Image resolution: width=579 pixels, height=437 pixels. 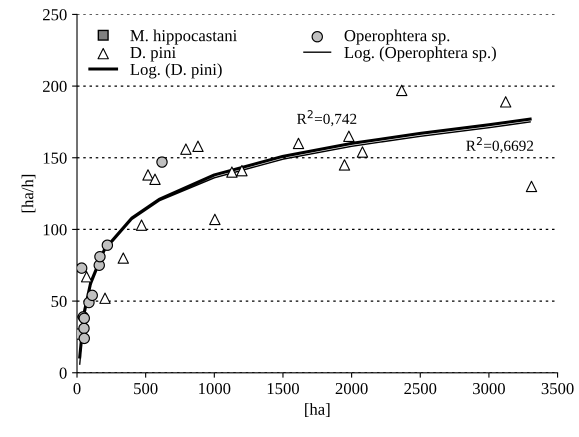 What do you see at coordinates (183, 37) in the screenshot?
I see `legend-label: M. hippocastani` at bounding box center [183, 37].